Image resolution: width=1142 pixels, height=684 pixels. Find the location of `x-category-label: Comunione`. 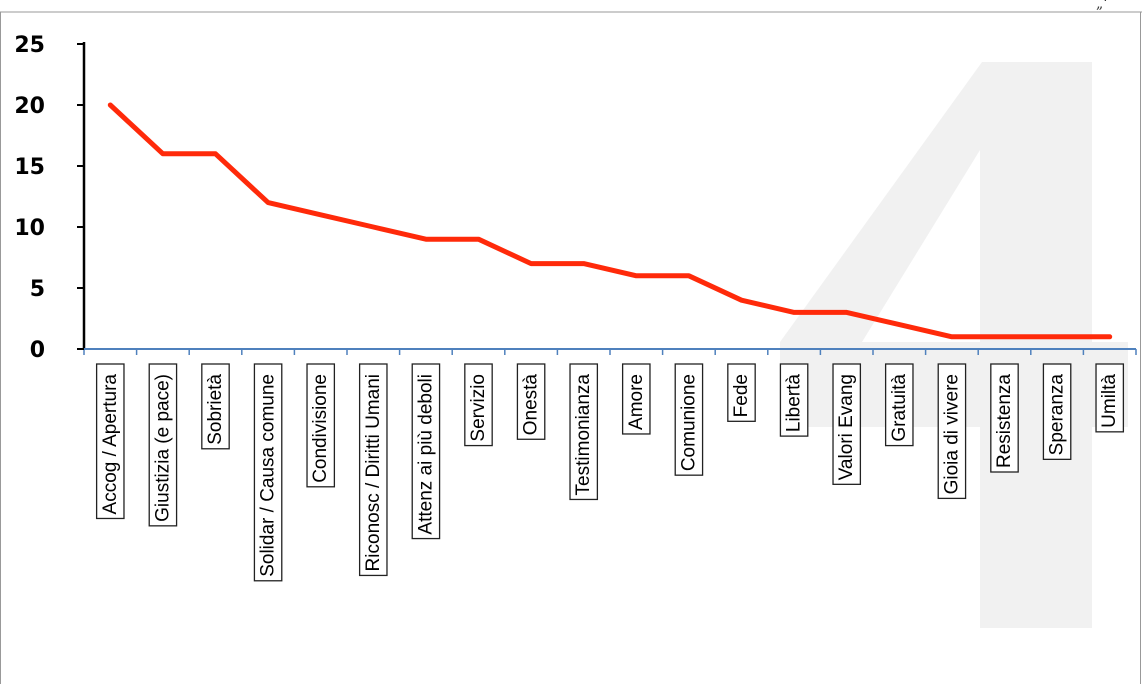

x-category-label: Comunione is located at coordinates (688, 422).